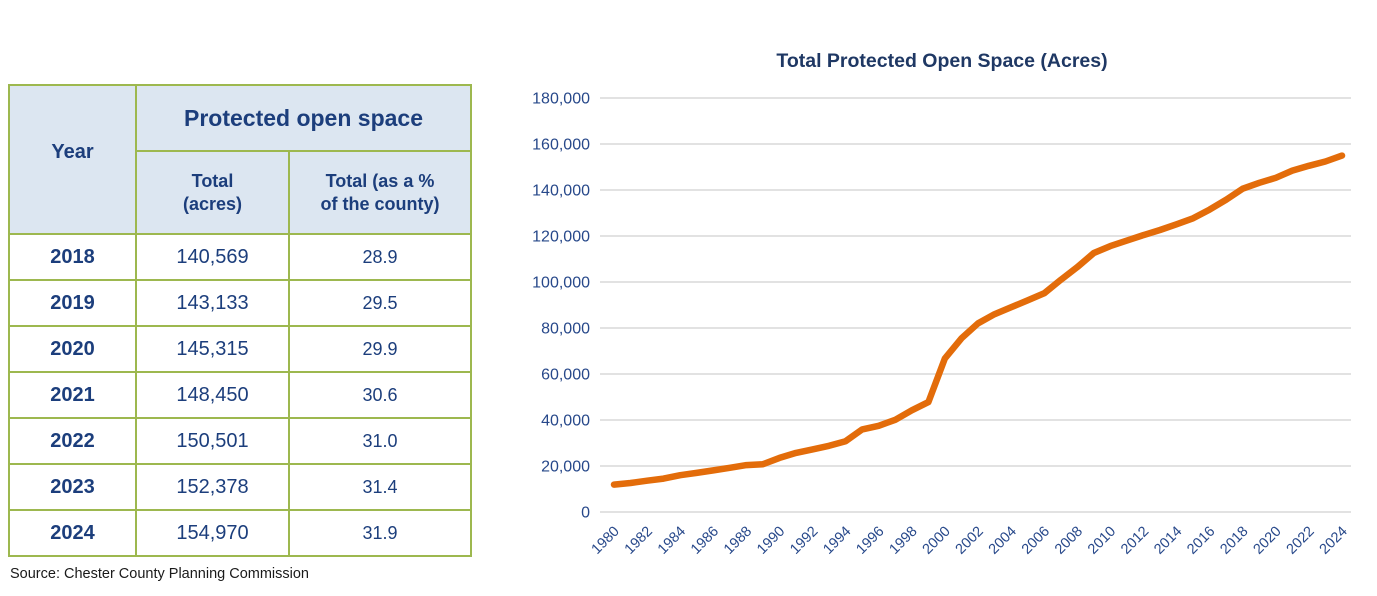 This screenshot has height=596, width=1377. What do you see at coordinates (380, 303) in the screenshot?
I see `pct-cell: 29.5` at bounding box center [380, 303].